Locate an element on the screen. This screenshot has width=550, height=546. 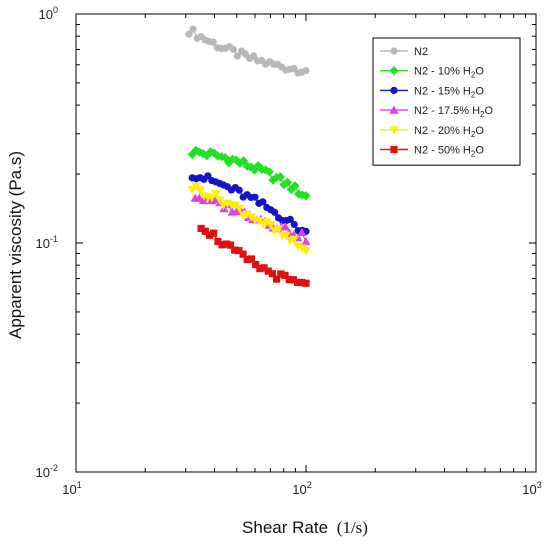
legend-label: N2 - 17.5% H2O is located at coordinates (453, 112).